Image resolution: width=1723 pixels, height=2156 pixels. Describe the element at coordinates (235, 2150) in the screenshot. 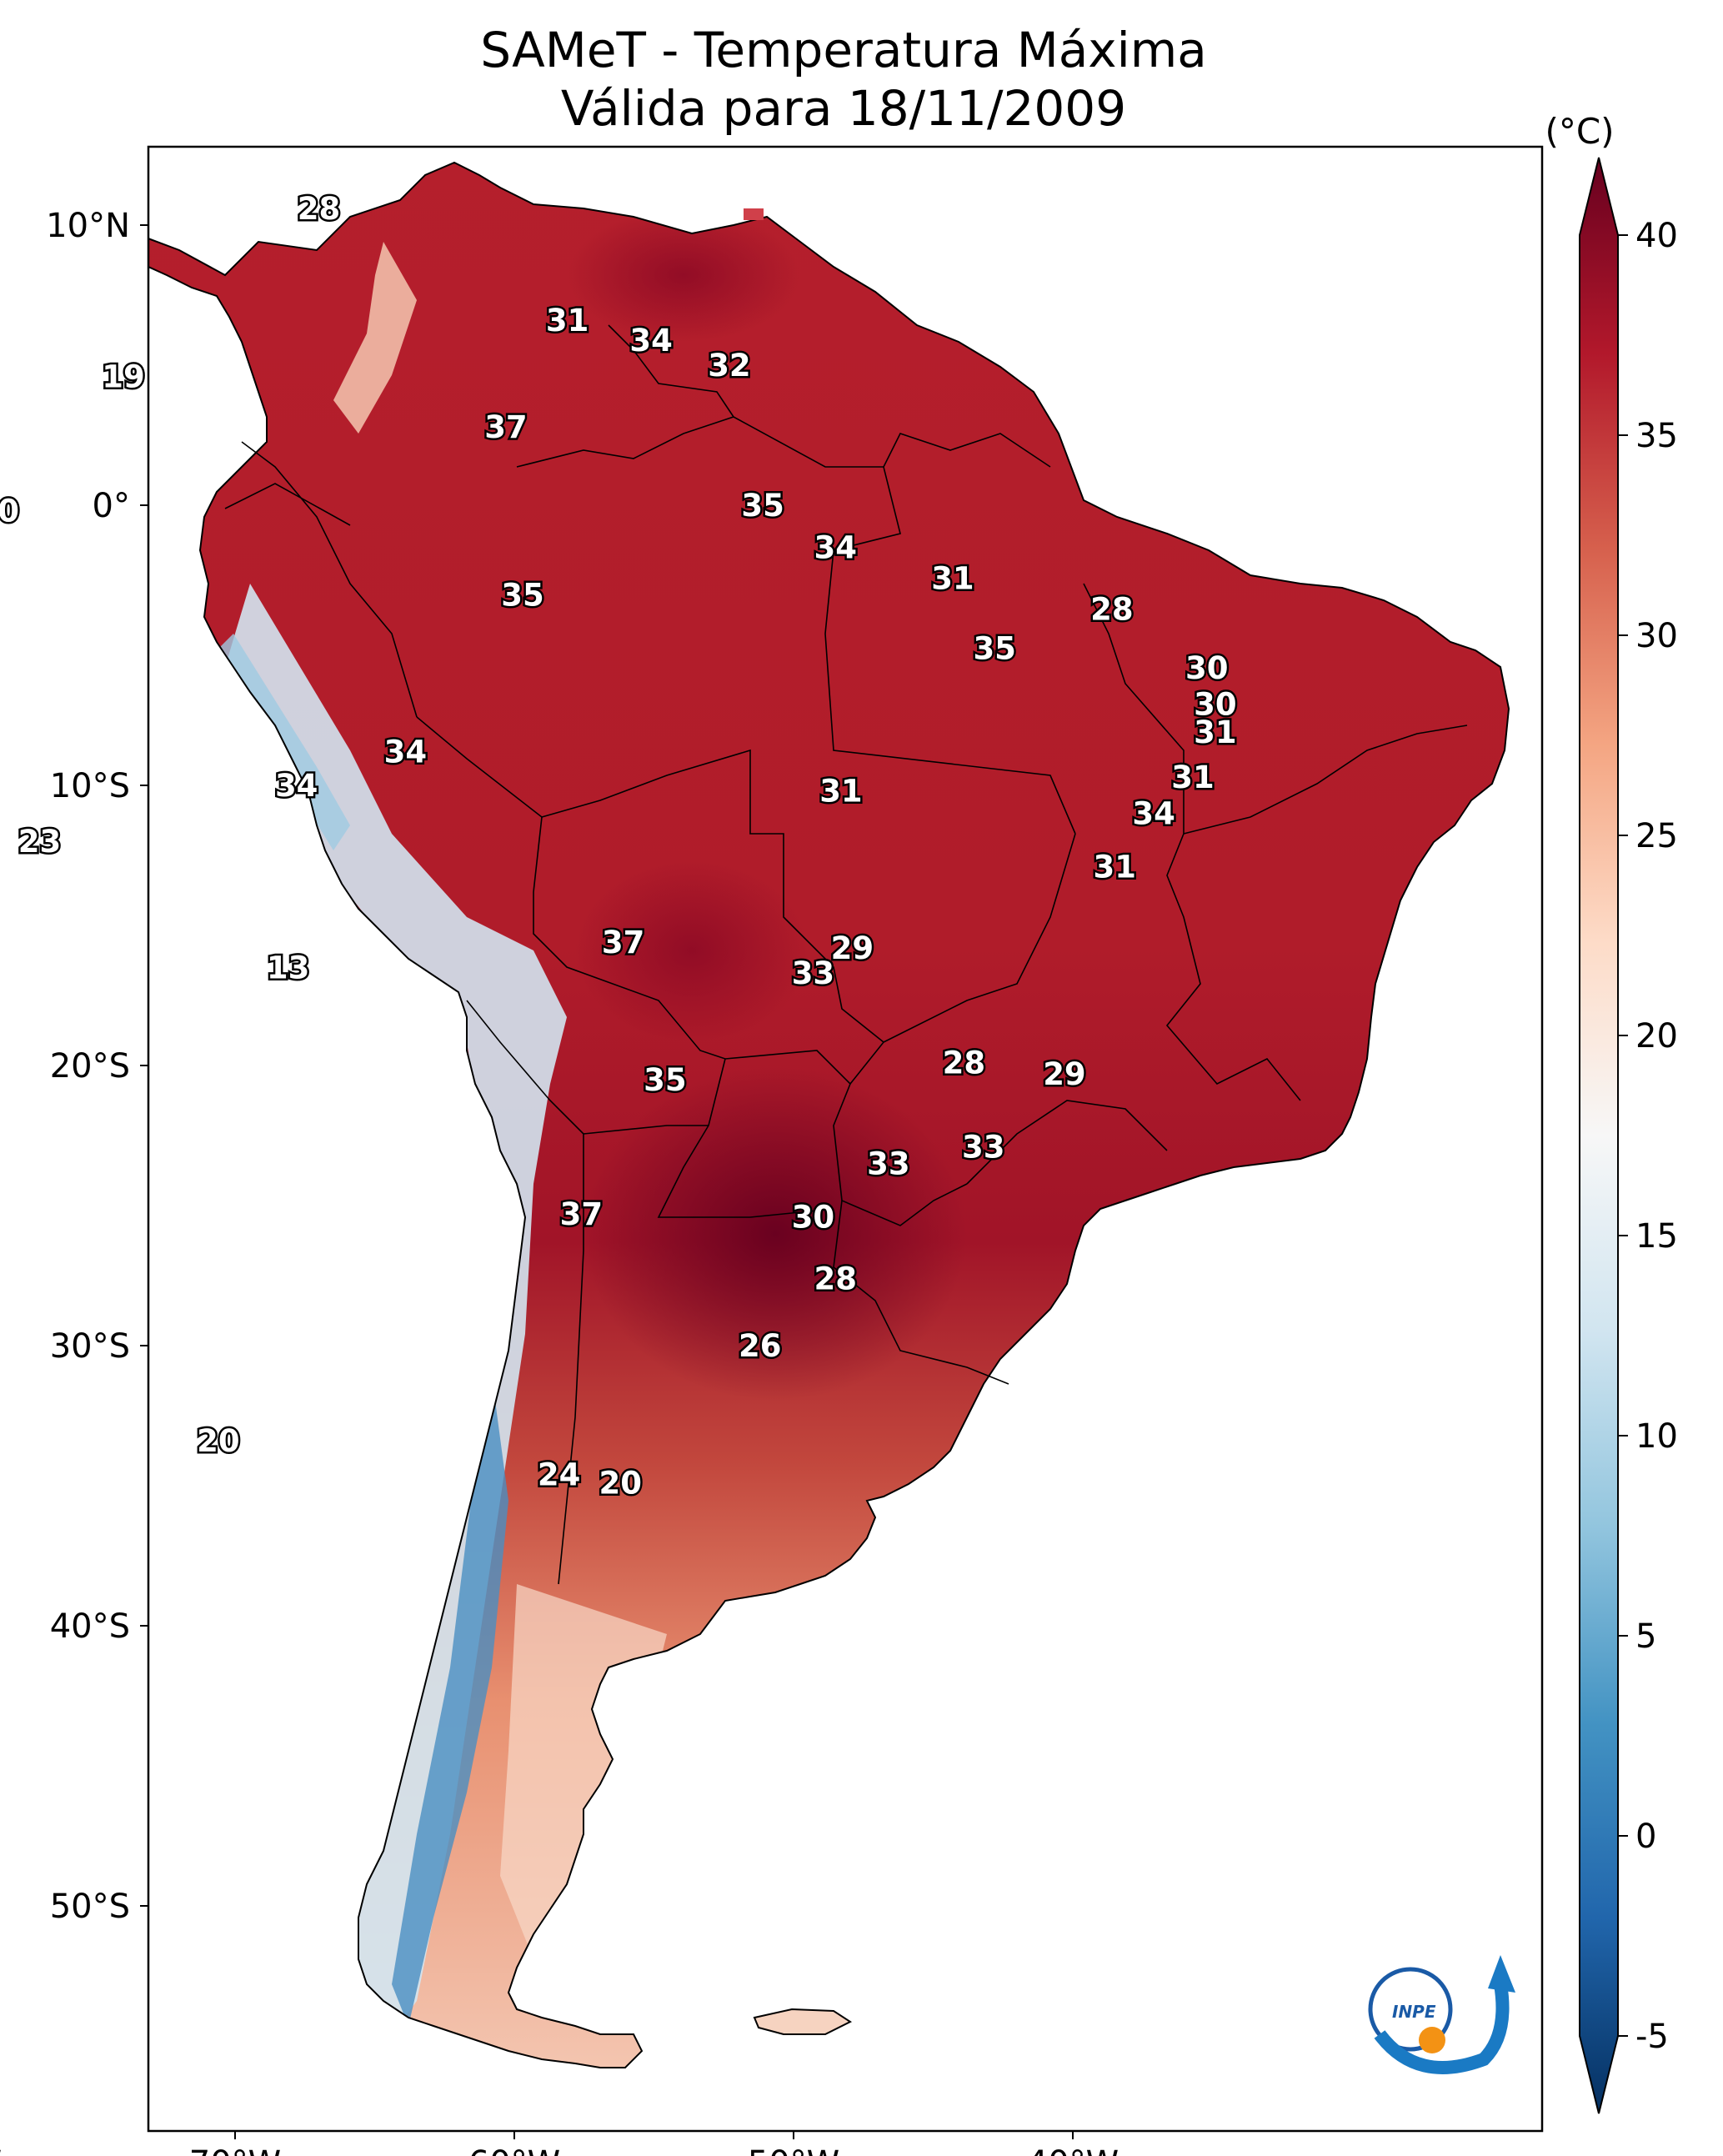

I see `lon-tick-label: 70°W` at that location.